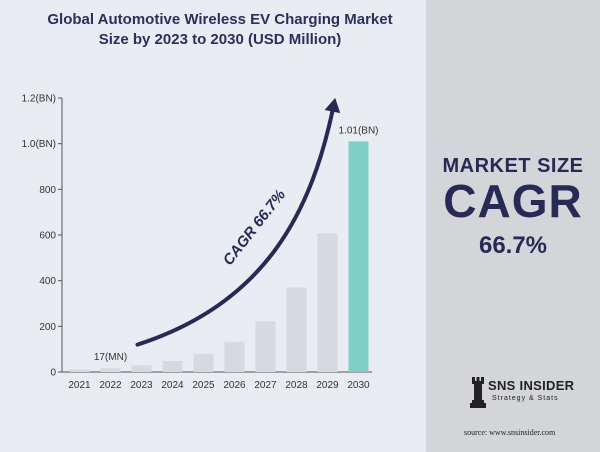  What do you see at coordinates (327, 302) in the screenshot?
I see `bar-2029` at bounding box center [327, 302].